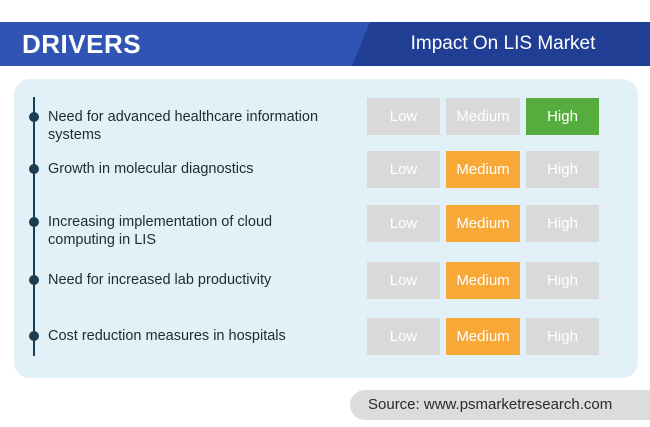 The width and height of the screenshot is (650, 427). Describe the element at coordinates (82, 44) in the screenshot. I see `drivers-title: DRIVERS` at that location.